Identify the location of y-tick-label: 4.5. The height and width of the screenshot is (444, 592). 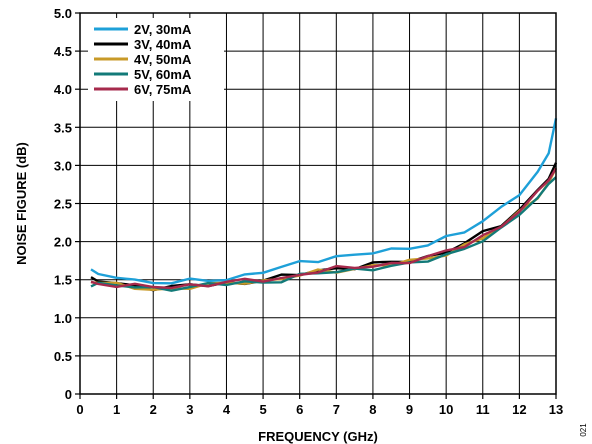
(63, 51).